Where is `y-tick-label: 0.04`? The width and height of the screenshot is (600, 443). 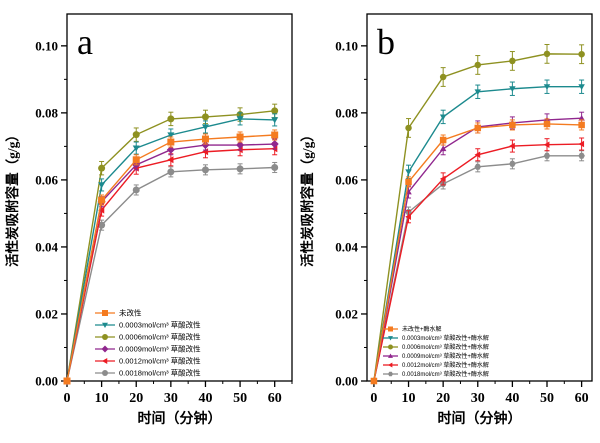
y-tick-label: 0.04 is located at coordinates (46, 246).